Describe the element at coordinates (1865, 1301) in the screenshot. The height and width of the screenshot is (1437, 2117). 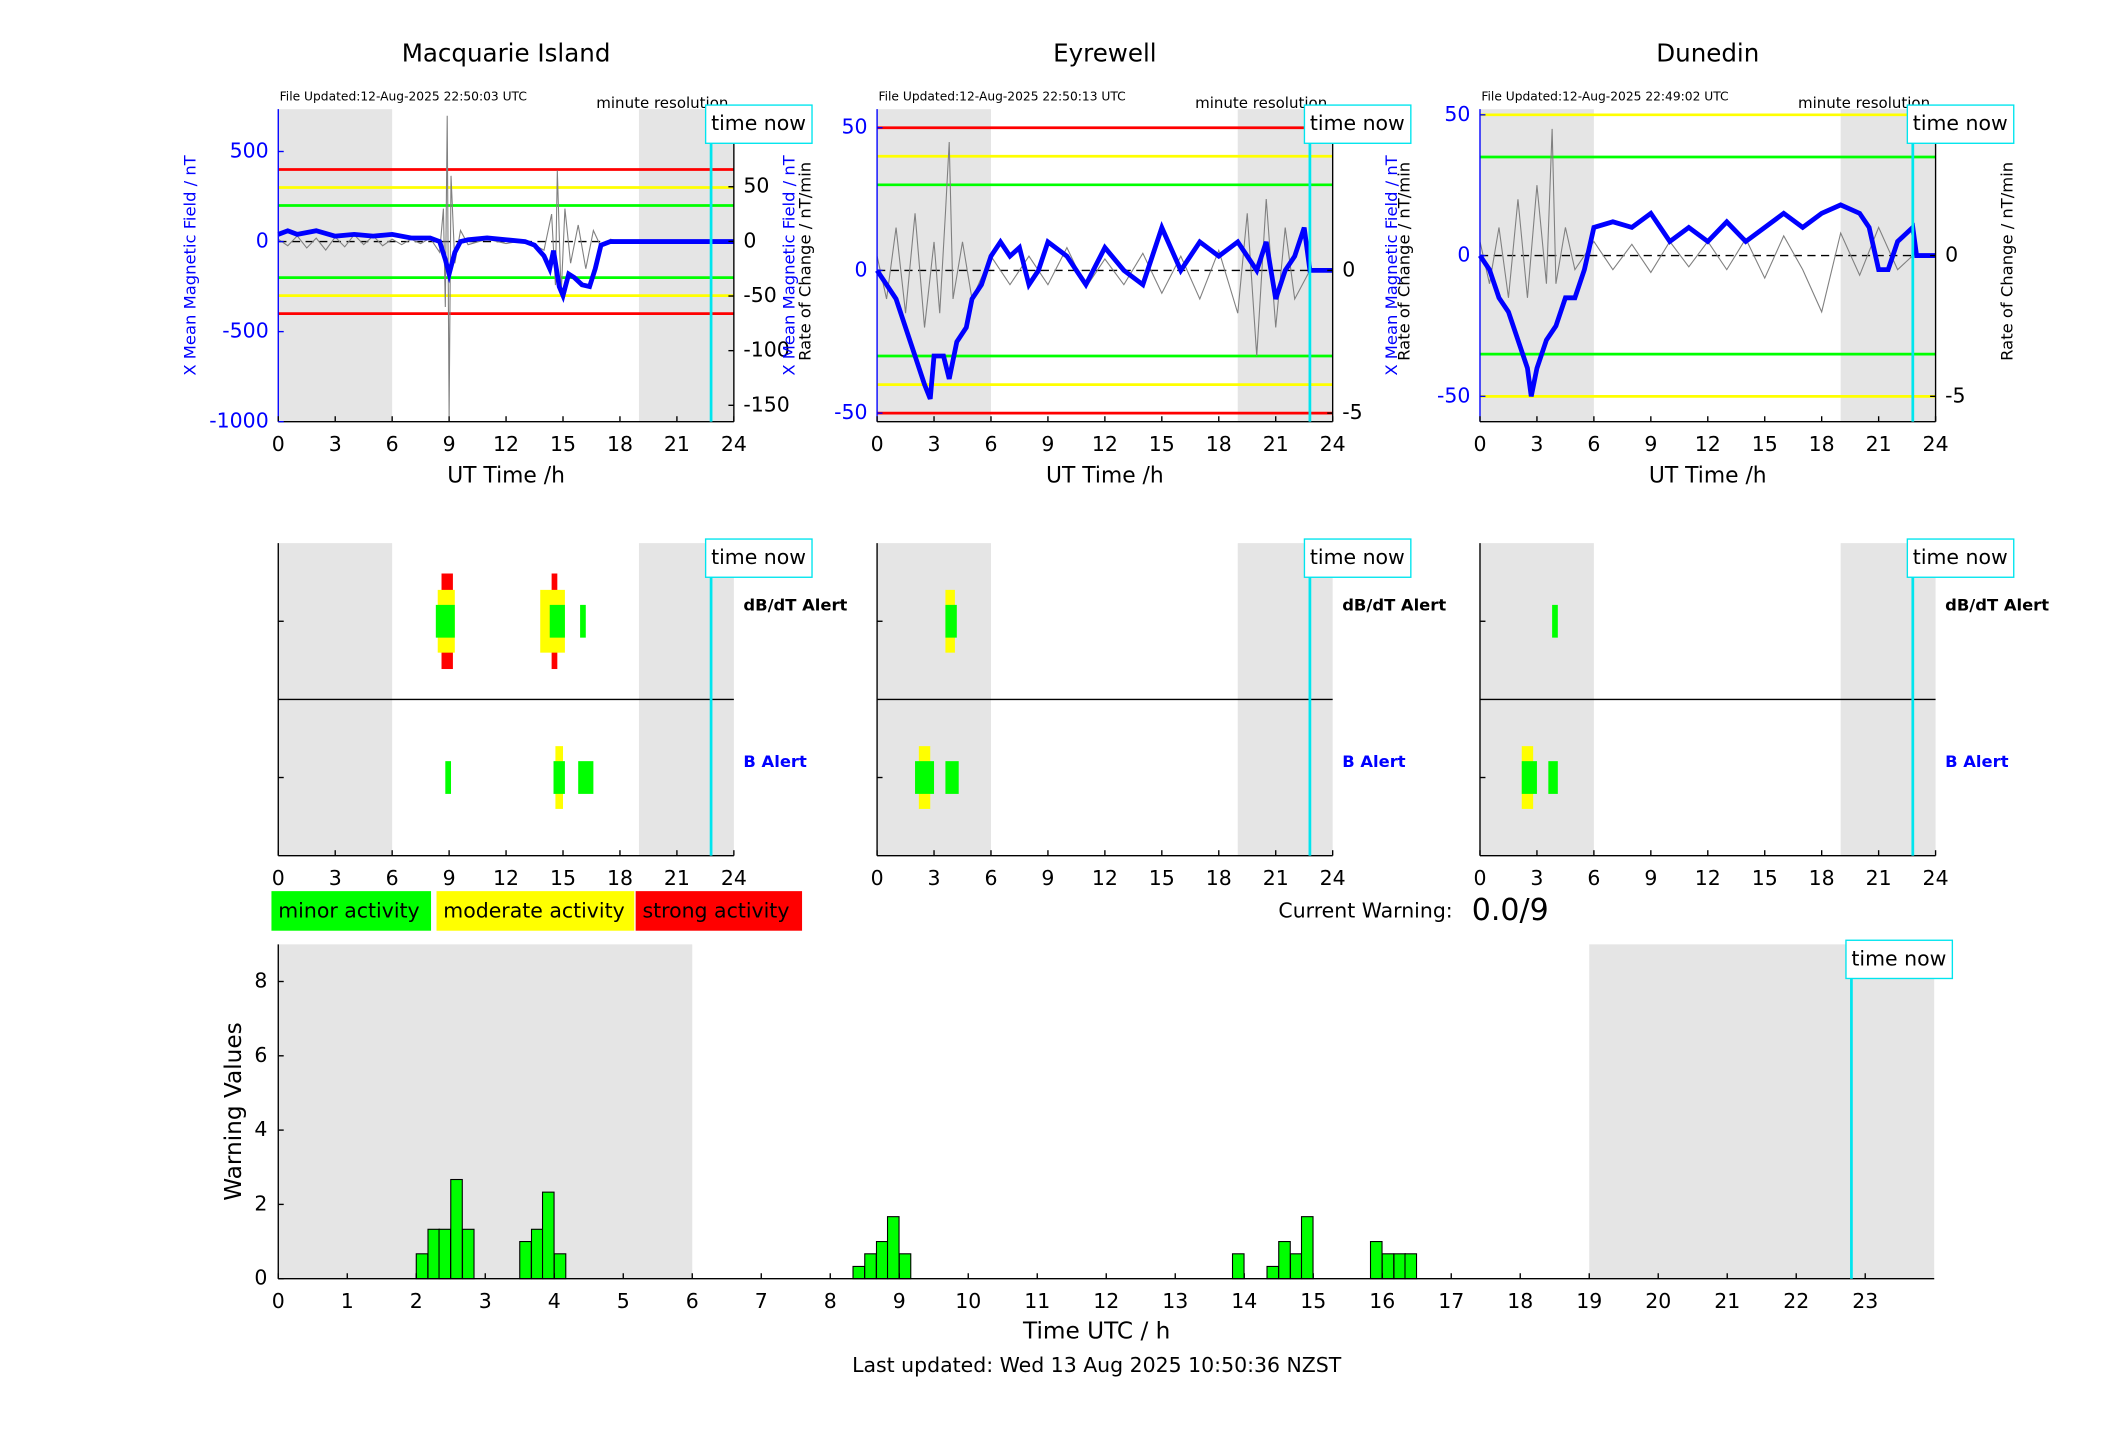
I see `x-tick-label: 23` at that location.